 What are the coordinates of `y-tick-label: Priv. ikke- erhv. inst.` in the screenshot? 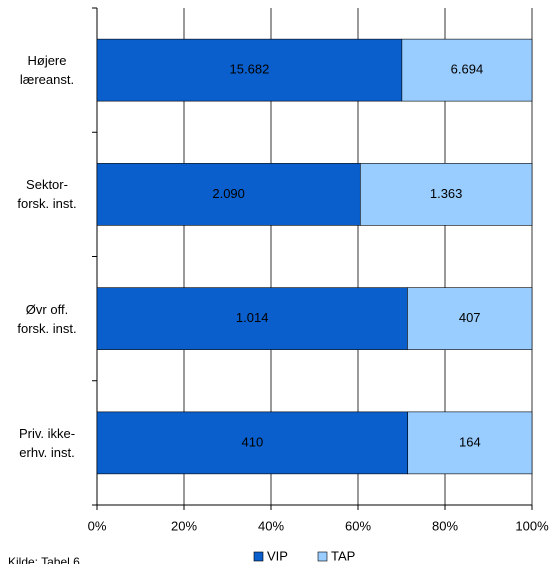 It's located at (47, 442).